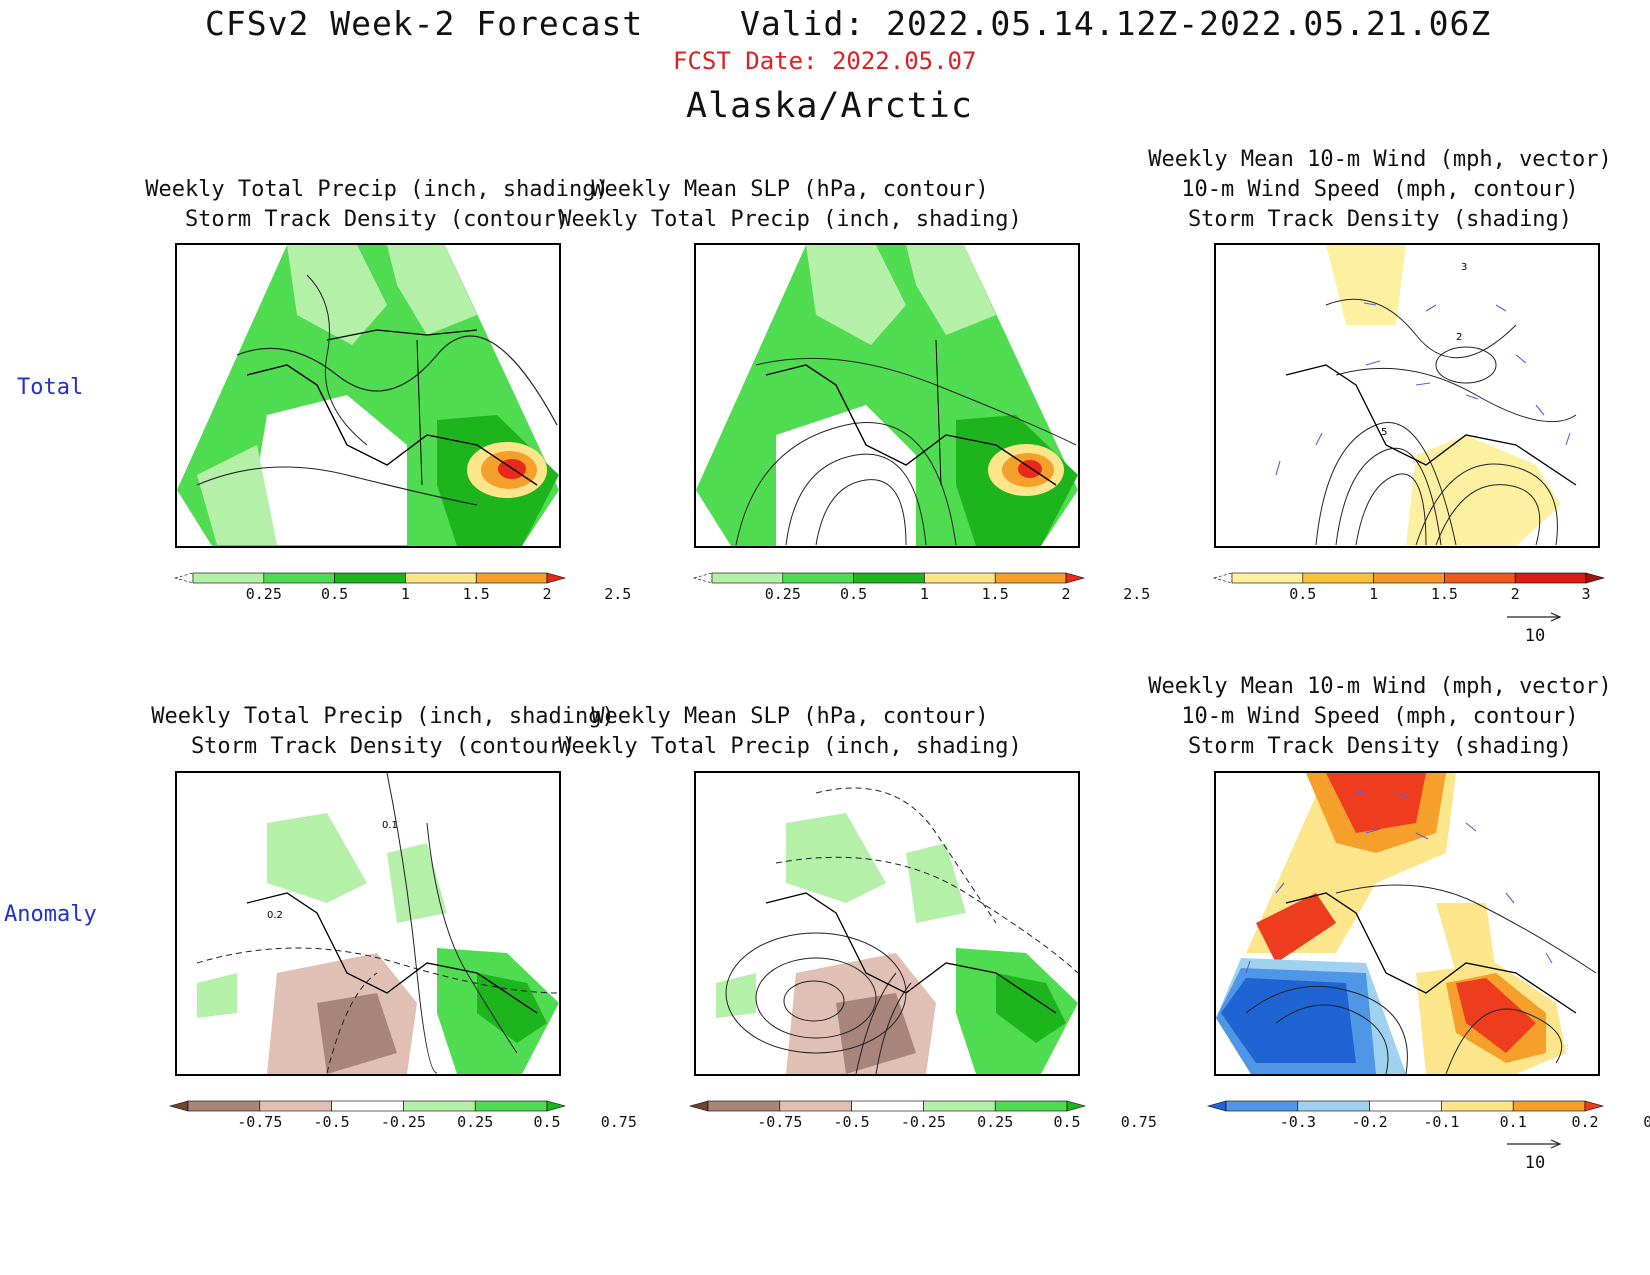  I want to click on map-anom-slp, so click(887, 923).